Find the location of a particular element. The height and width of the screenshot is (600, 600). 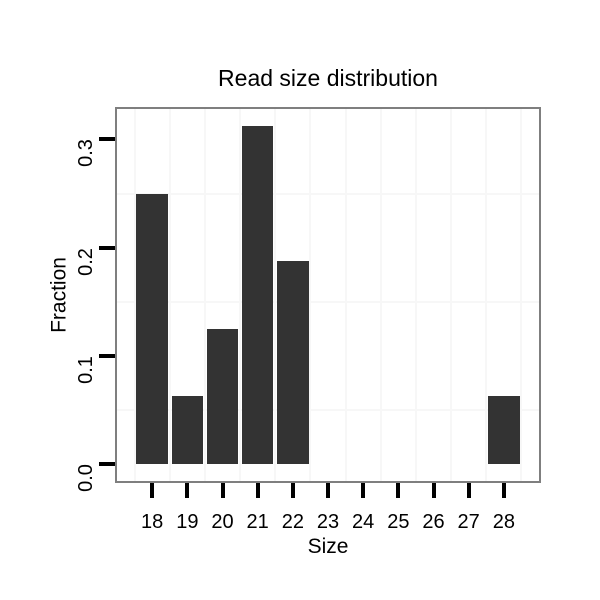

x-tick-label: 25 is located at coordinates (398, 522).